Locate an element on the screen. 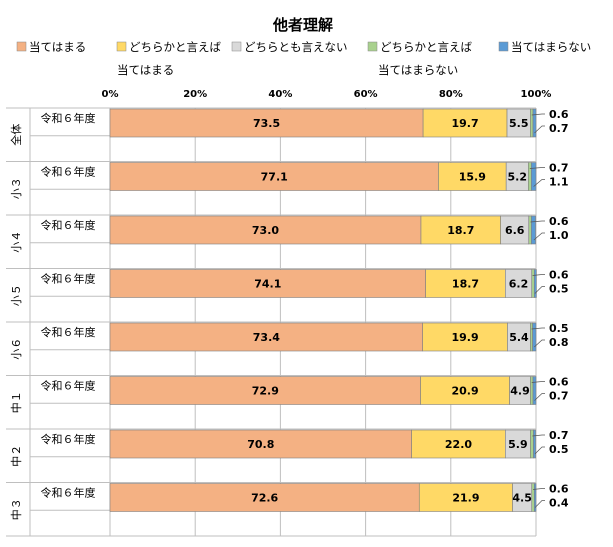 Image resolution: width=613 pixels, height=547 pixels. data-label: 74.1 is located at coordinates (267, 284).